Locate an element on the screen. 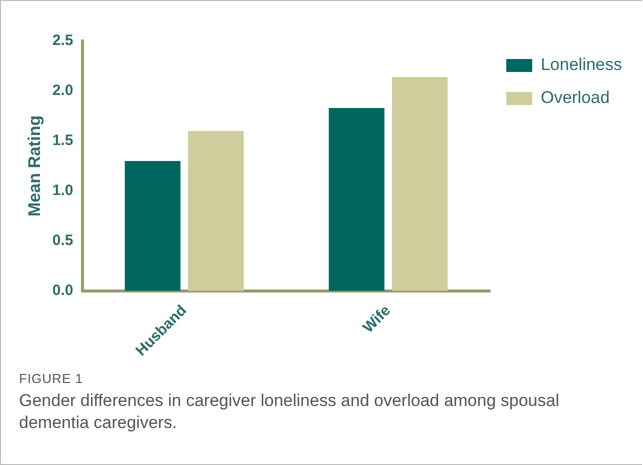  text: Gender differences in caregiver loneliness and overload among spousal dementia caregivers. is located at coordinates (289, 412).